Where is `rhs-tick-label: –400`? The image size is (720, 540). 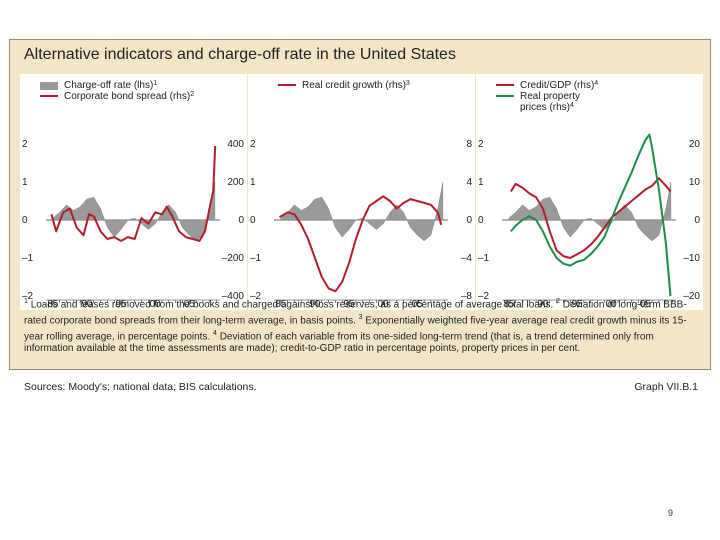
rhs-tick-label: –400 is located at coordinates (233, 296).